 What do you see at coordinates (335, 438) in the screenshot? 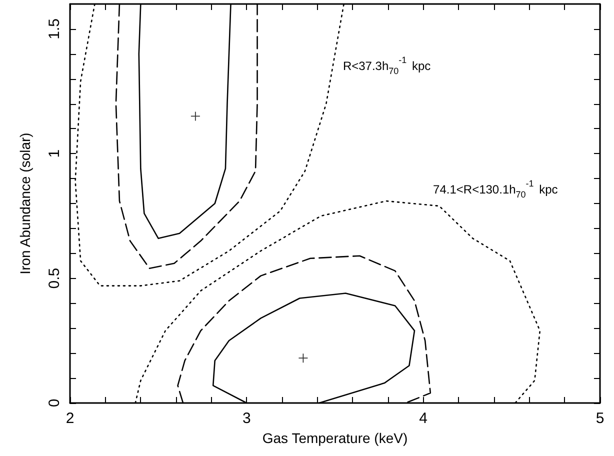
I see `x-axis-title: Gas Temperature (keV)` at bounding box center [335, 438].